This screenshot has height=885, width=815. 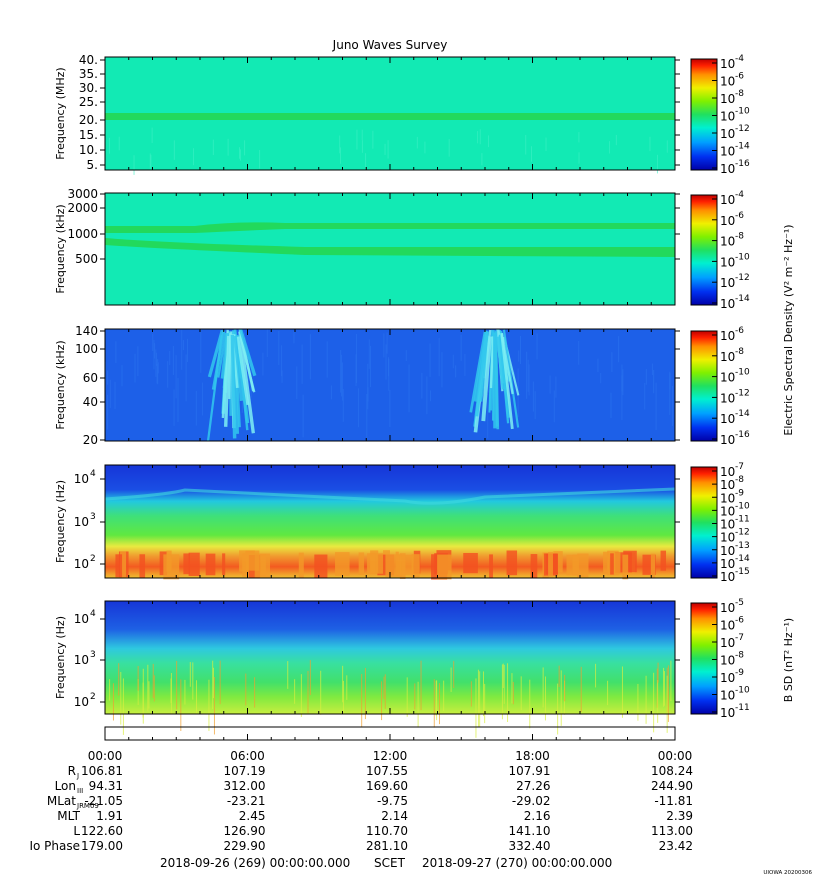 What do you see at coordinates (739, 621) in the screenshot?
I see `colorbar-tick-exponent: -6` at bounding box center [739, 621].